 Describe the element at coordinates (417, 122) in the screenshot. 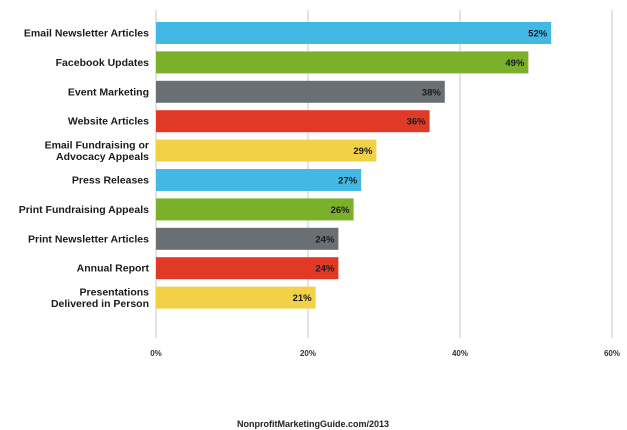

I see `value-label: 36%` at that location.